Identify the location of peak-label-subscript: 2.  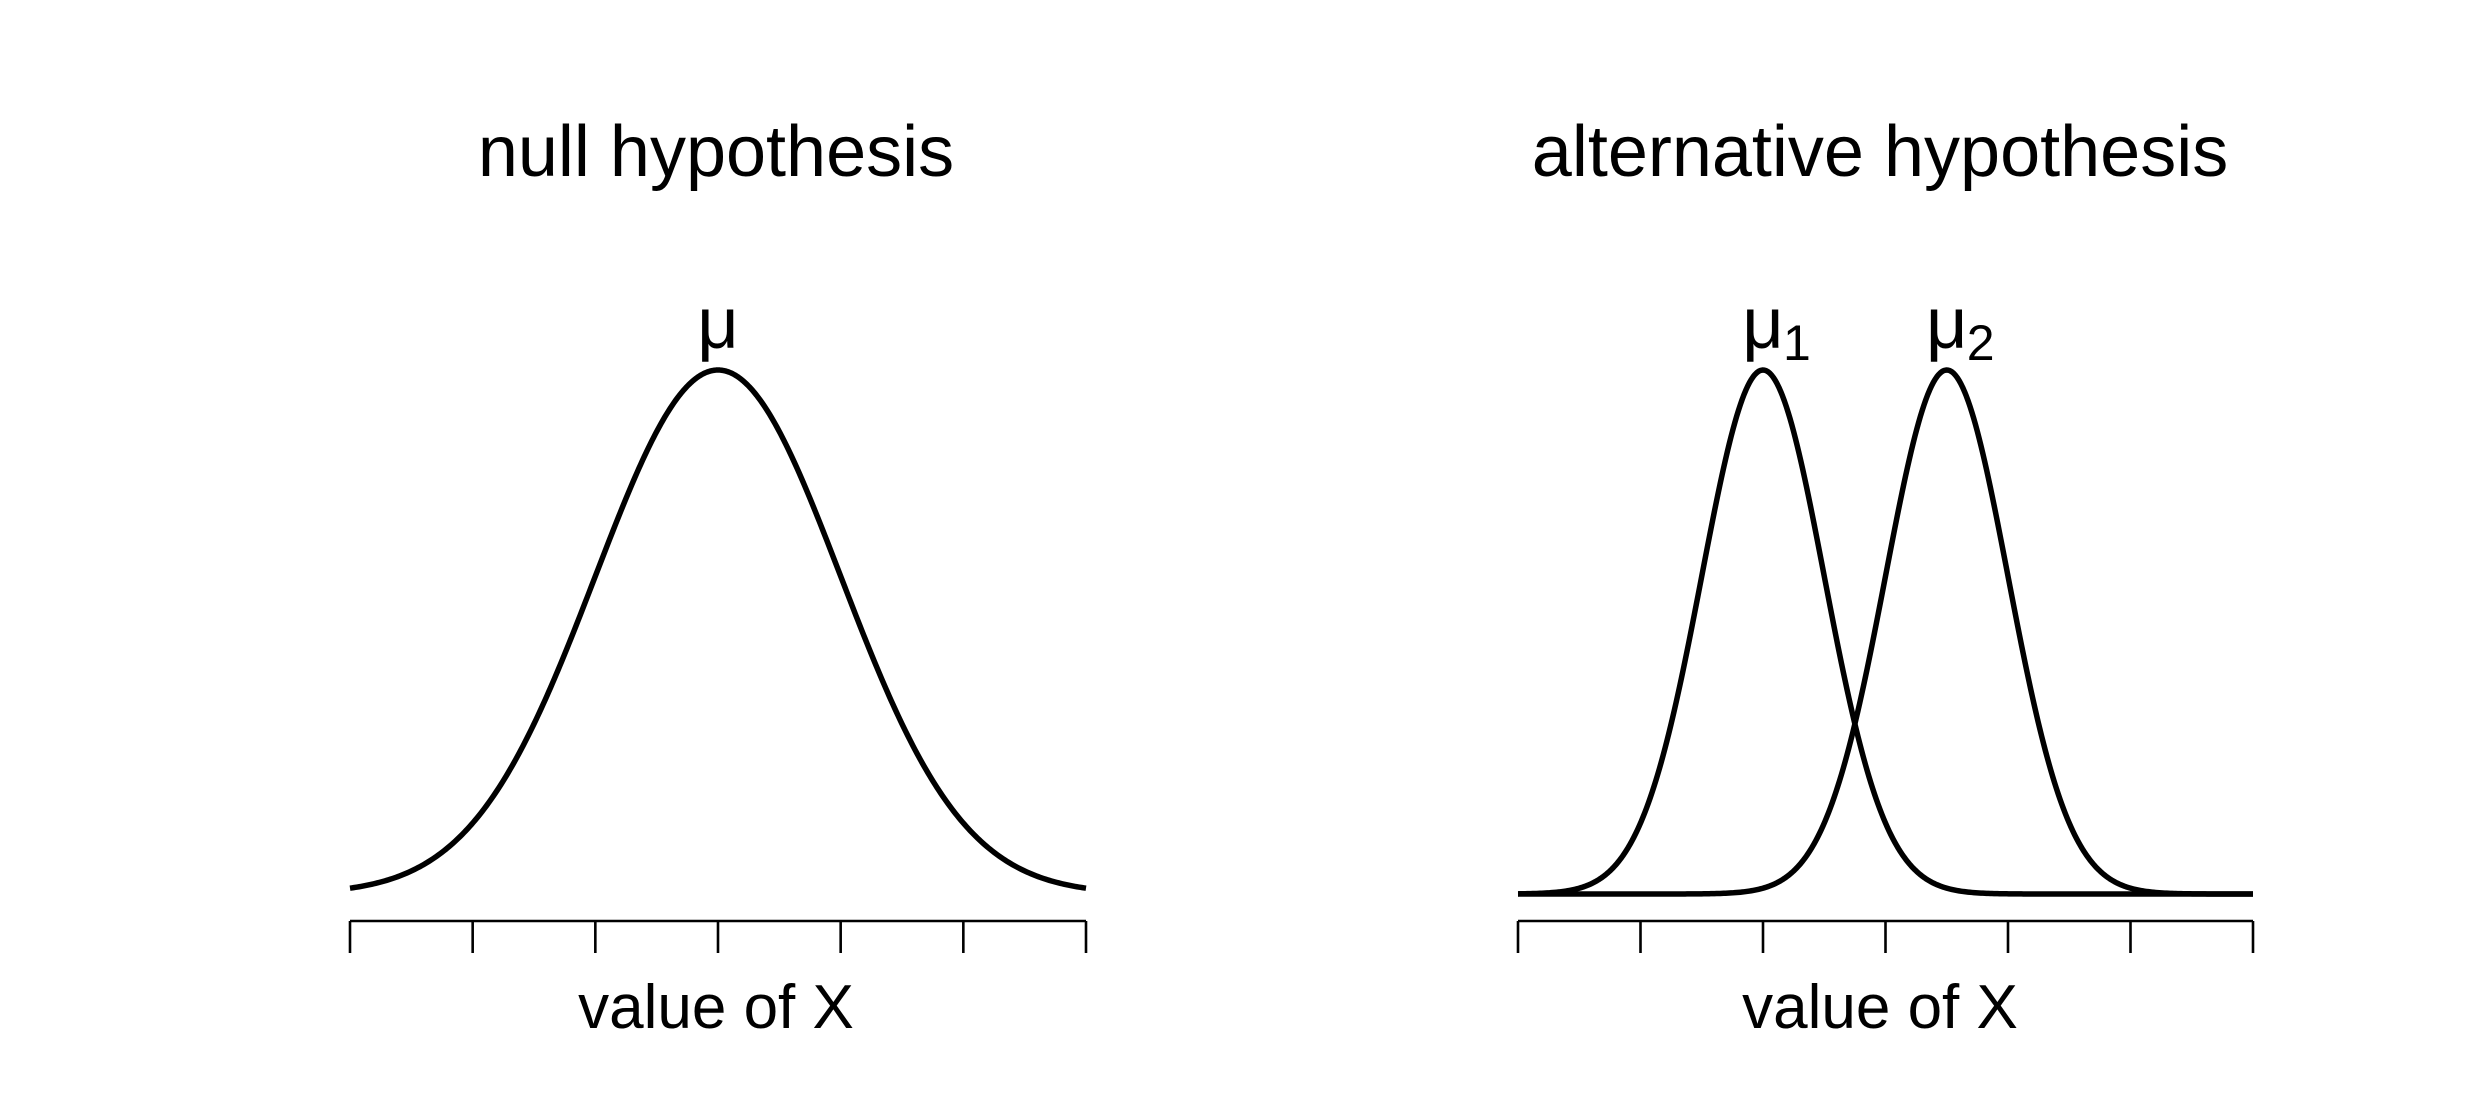
(1981, 343).